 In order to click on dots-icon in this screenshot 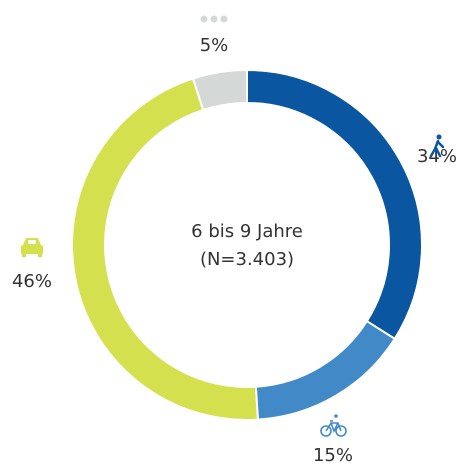, I will do `click(214, 19)`.